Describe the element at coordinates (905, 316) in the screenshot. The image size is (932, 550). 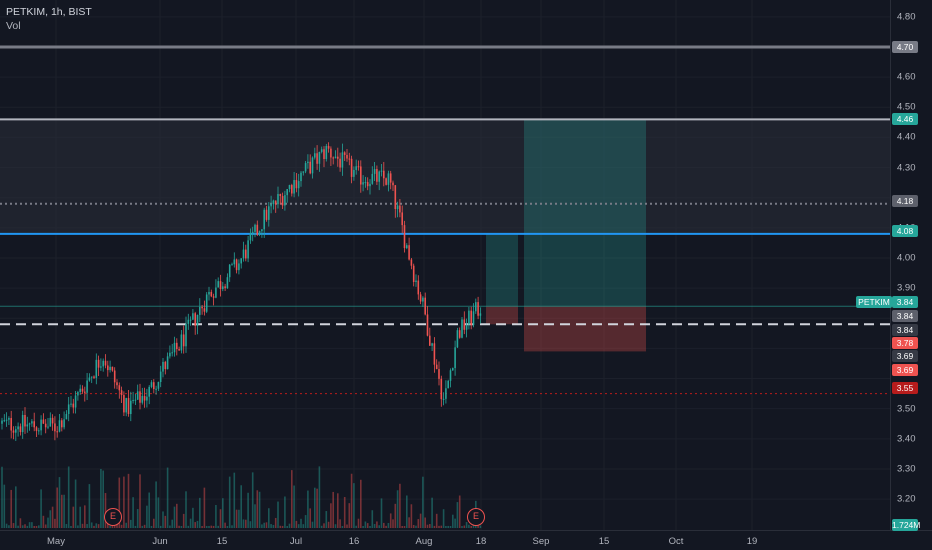
I see `price-level-tag: 3.84` at that location.